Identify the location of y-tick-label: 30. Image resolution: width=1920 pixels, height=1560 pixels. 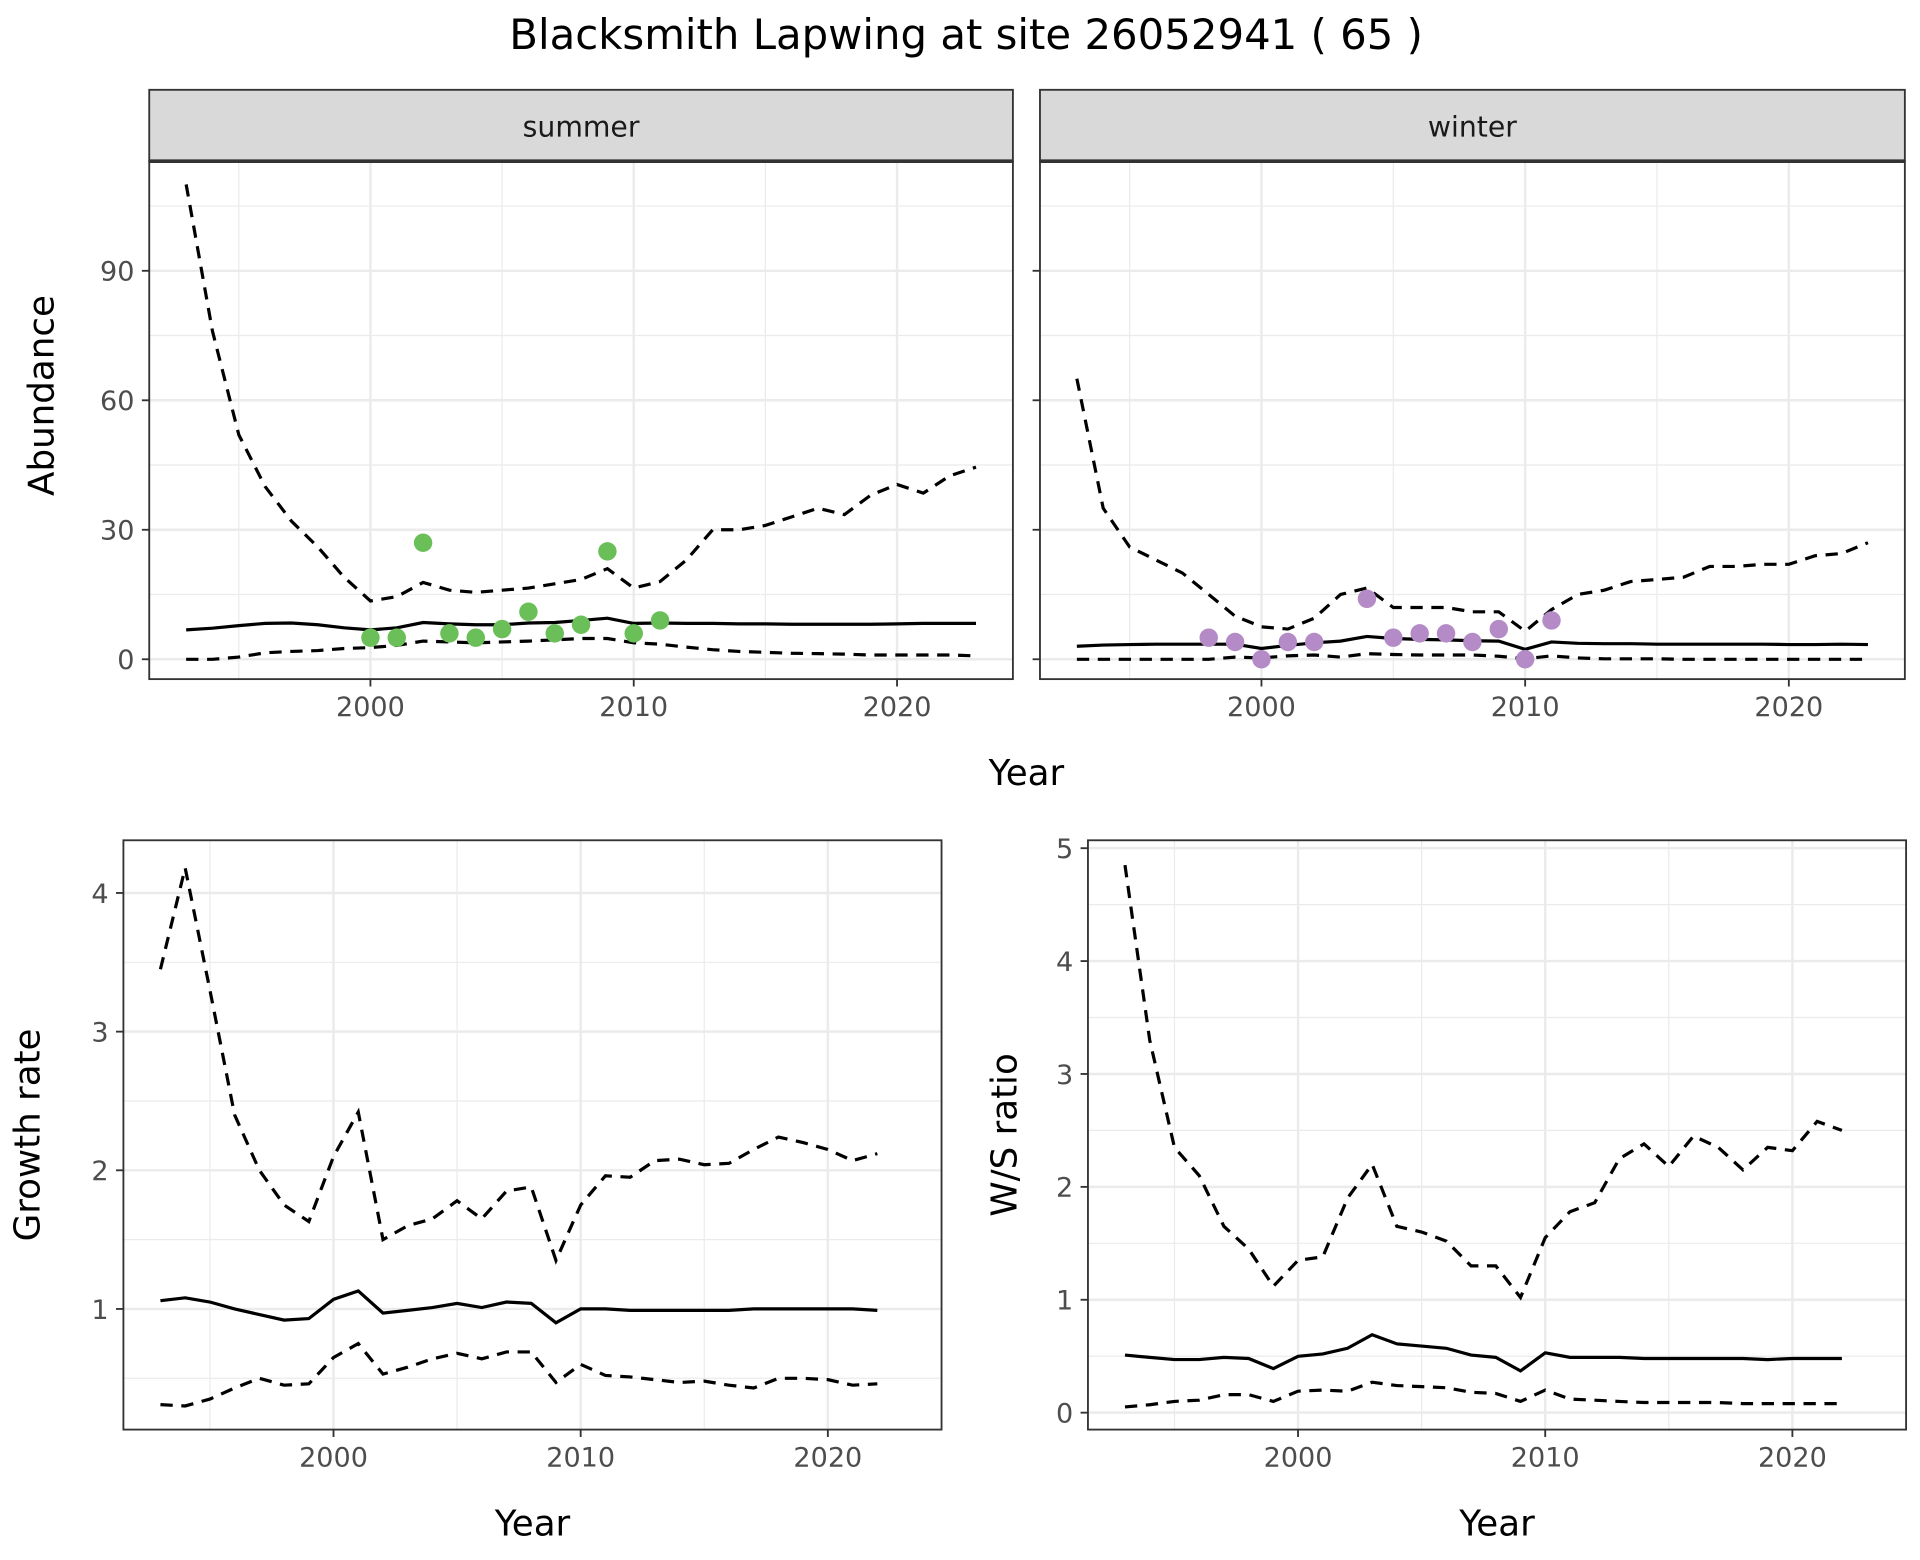
(117, 531).